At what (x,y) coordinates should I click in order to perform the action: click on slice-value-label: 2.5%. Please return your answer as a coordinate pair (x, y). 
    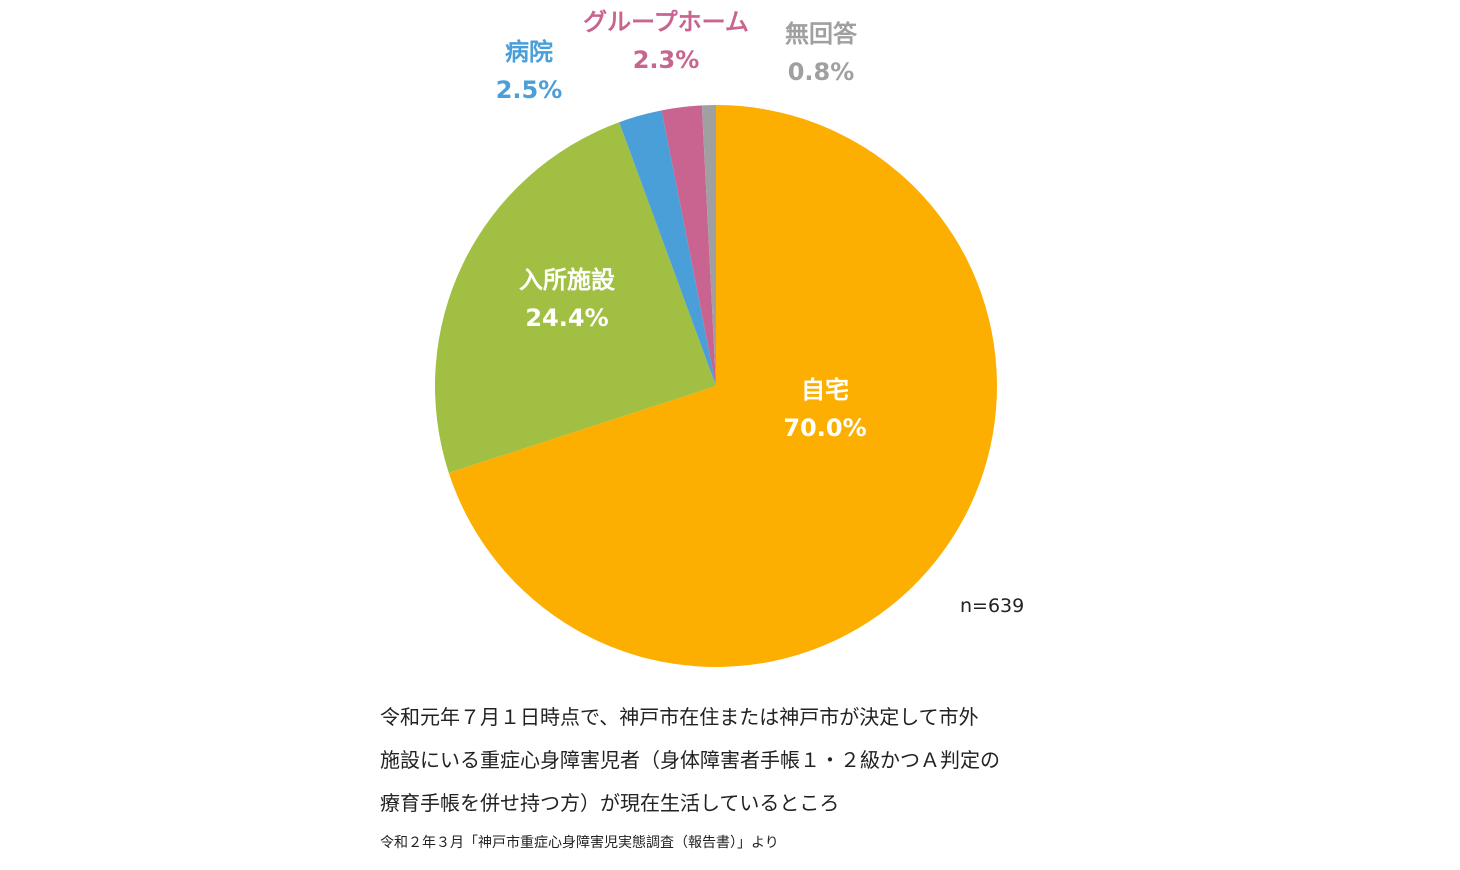
    Looking at the image, I should click on (529, 90).